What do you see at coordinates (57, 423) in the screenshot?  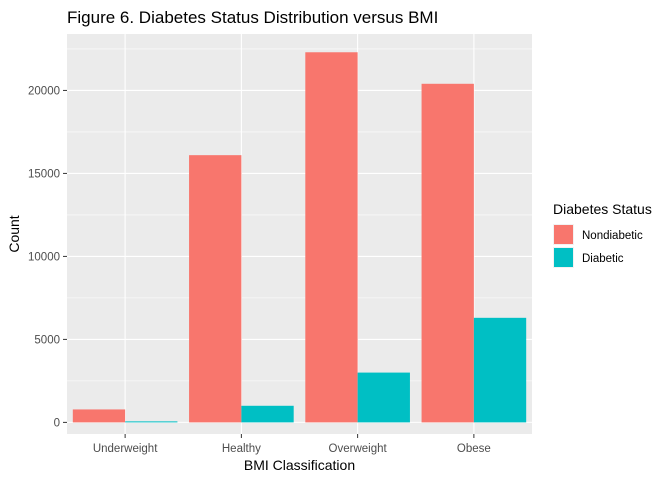 I see `y-tick-label: 0` at bounding box center [57, 423].